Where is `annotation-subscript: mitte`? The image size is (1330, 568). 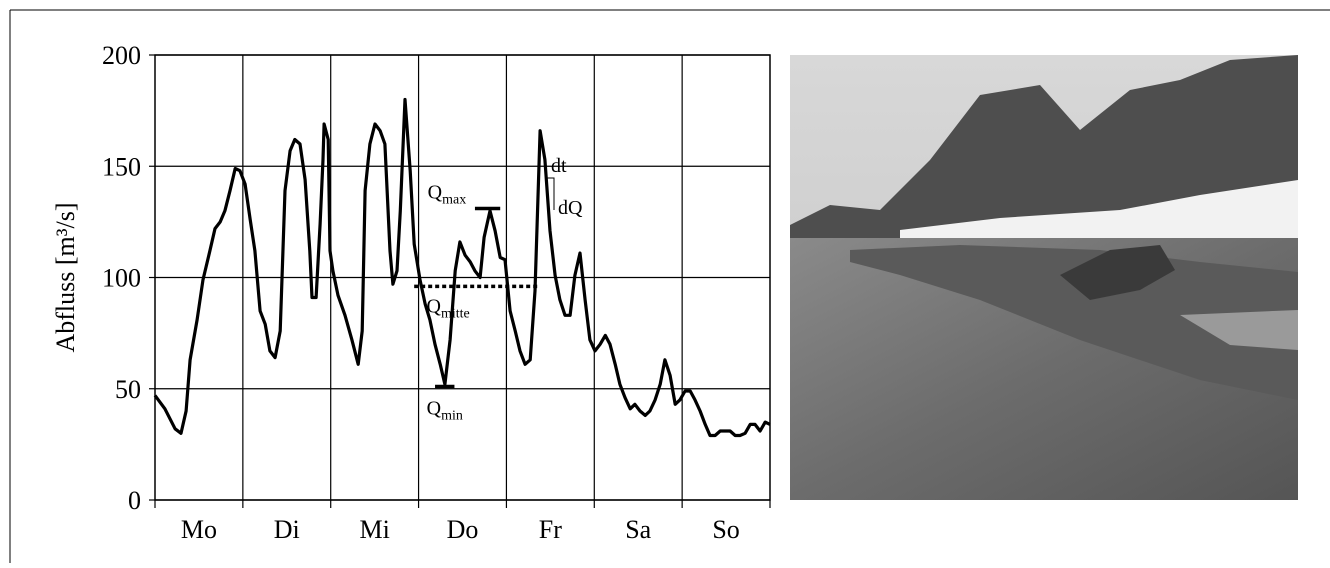
annotation-subscript: mitte is located at coordinates (455, 313).